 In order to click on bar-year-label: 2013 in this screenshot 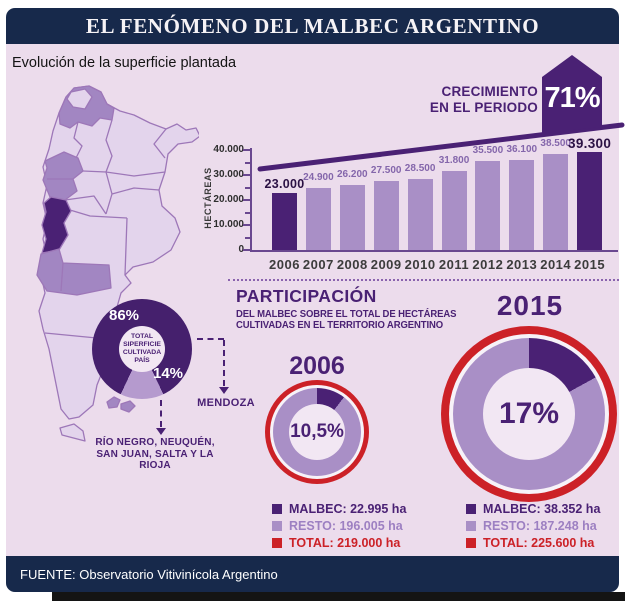, I will do `click(522, 264)`.